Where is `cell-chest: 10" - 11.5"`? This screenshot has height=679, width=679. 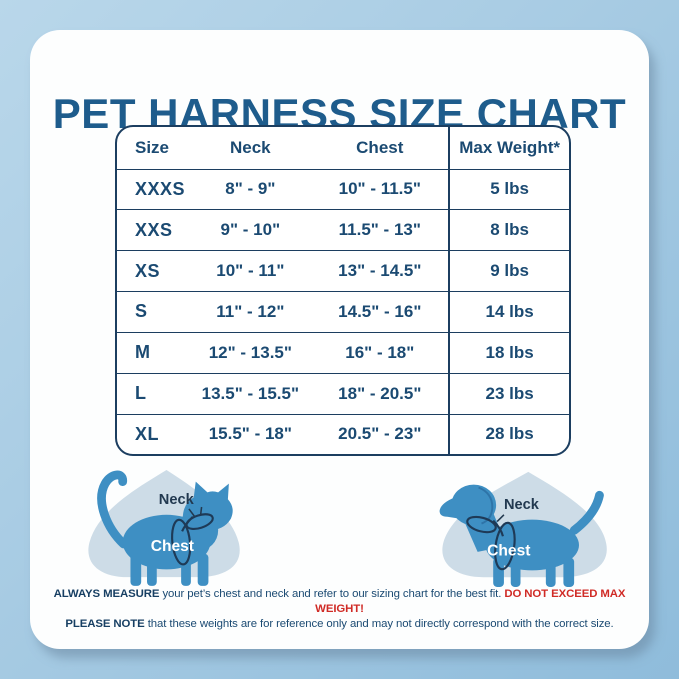 cell-chest: 10" - 11.5" is located at coordinates (380, 189).